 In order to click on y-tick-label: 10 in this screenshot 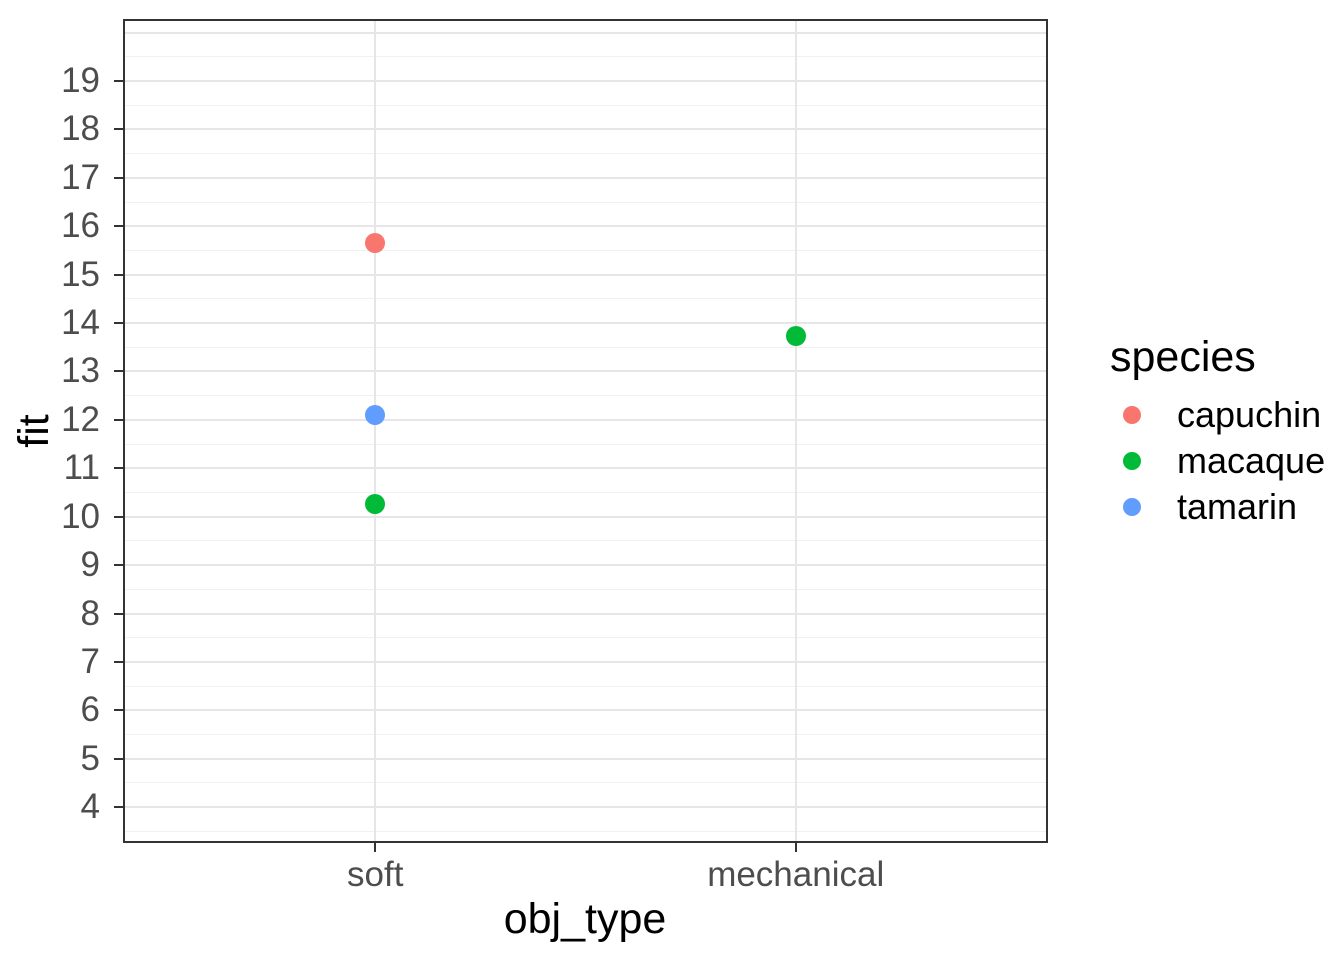, I will do `click(80, 516)`.